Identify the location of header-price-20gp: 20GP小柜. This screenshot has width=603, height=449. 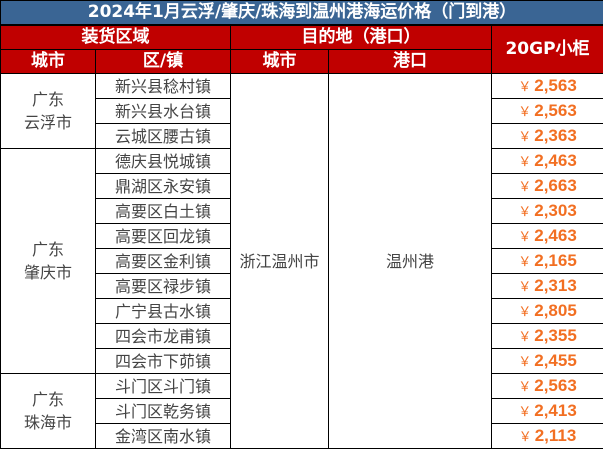
(547, 49).